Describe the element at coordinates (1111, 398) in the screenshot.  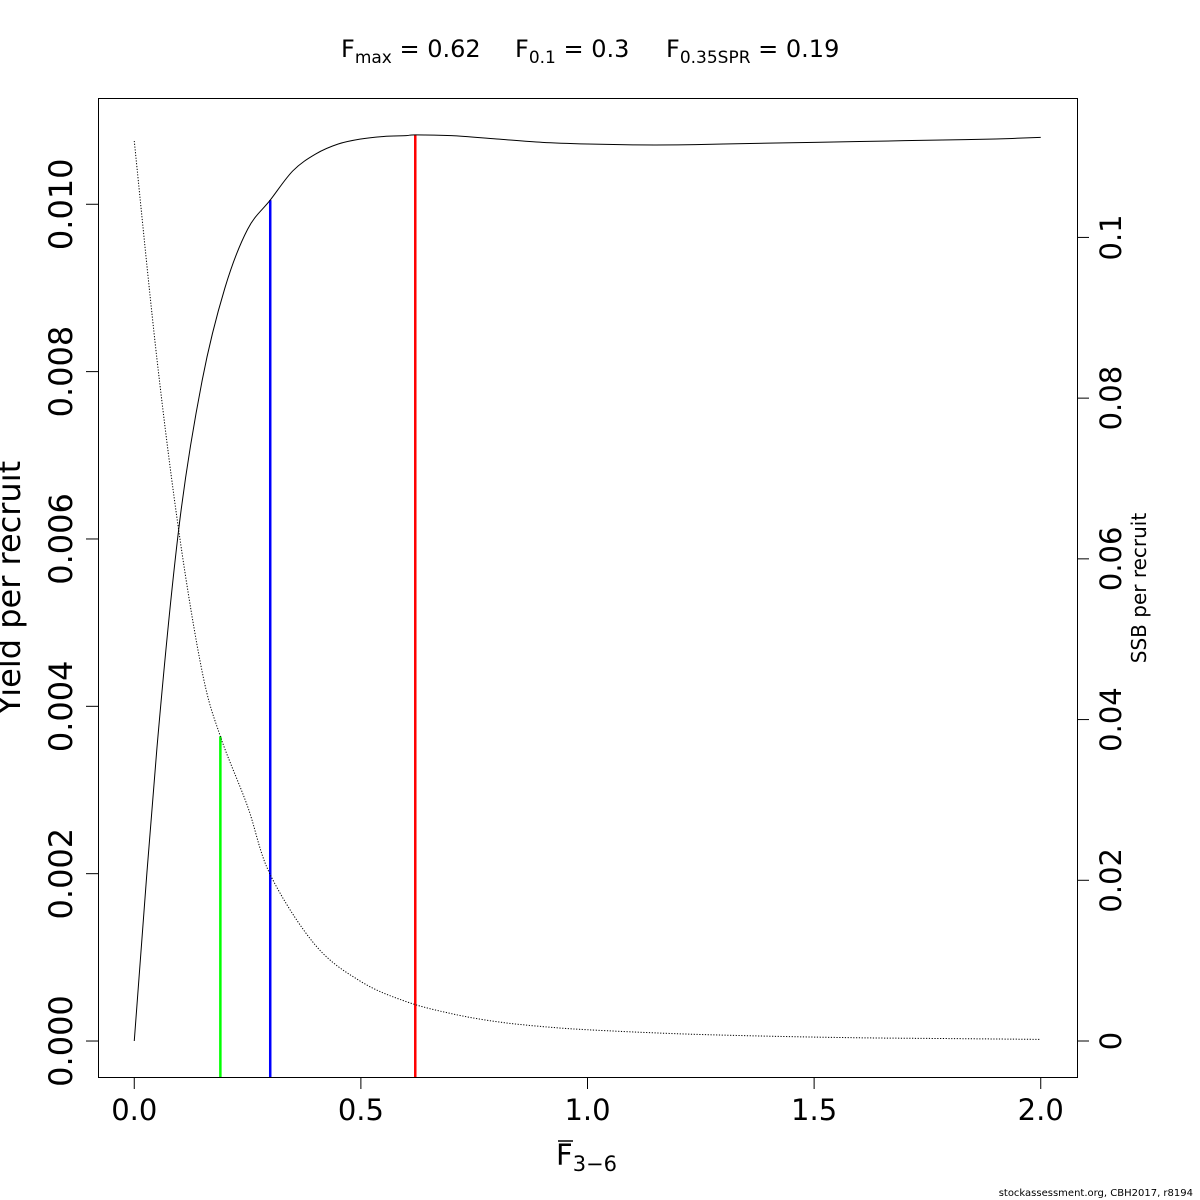
I see `y-right-tick-label-4: 0.08` at that location.